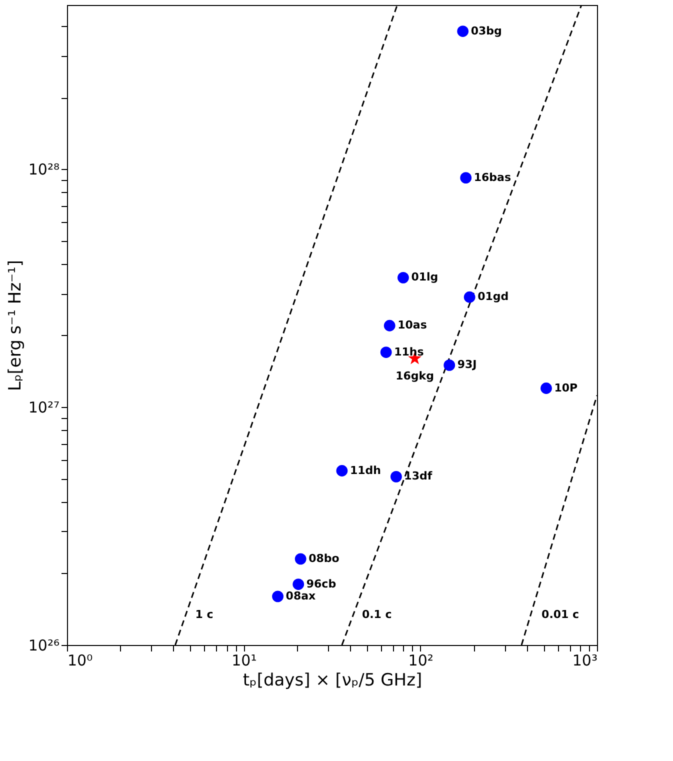 This screenshot has width=673, height=761. Describe the element at coordinates (424, 277) in the screenshot. I see `annotation: 01lg` at that location.